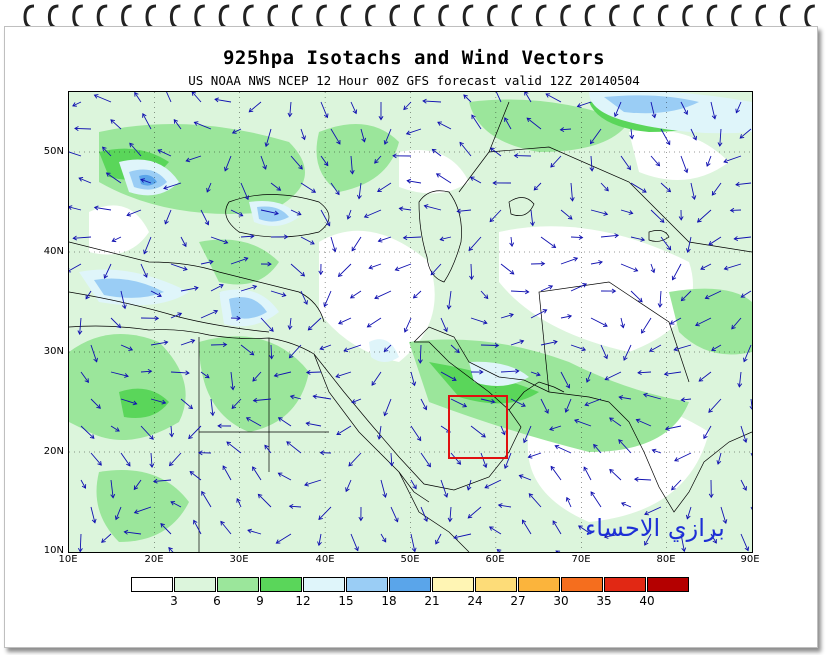 The width and height of the screenshot is (828, 655). Describe the element at coordinates (53, 251) in the screenshot. I see `lat-tick-40n: 40N` at that location.